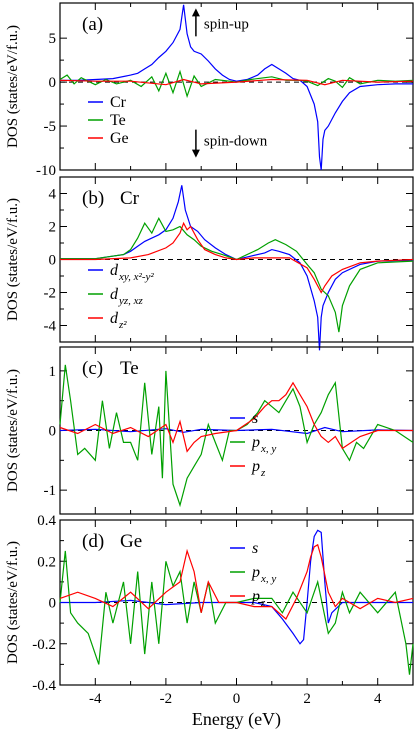 The height and width of the screenshot is (736, 415). Describe the element at coordinates (131, 541) in the screenshot. I see `panel-4-title: Ge` at that location.